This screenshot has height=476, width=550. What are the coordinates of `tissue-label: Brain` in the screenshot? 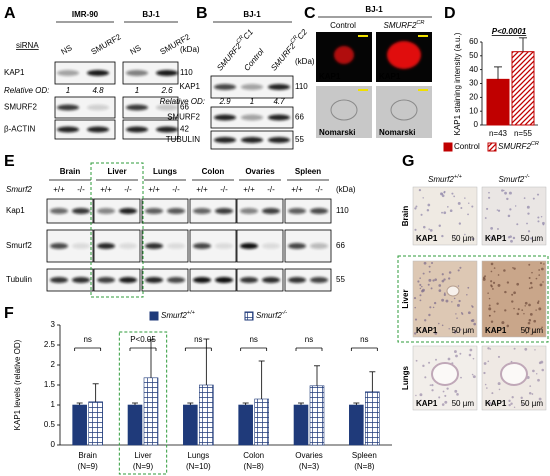 It's located at (70, 171).